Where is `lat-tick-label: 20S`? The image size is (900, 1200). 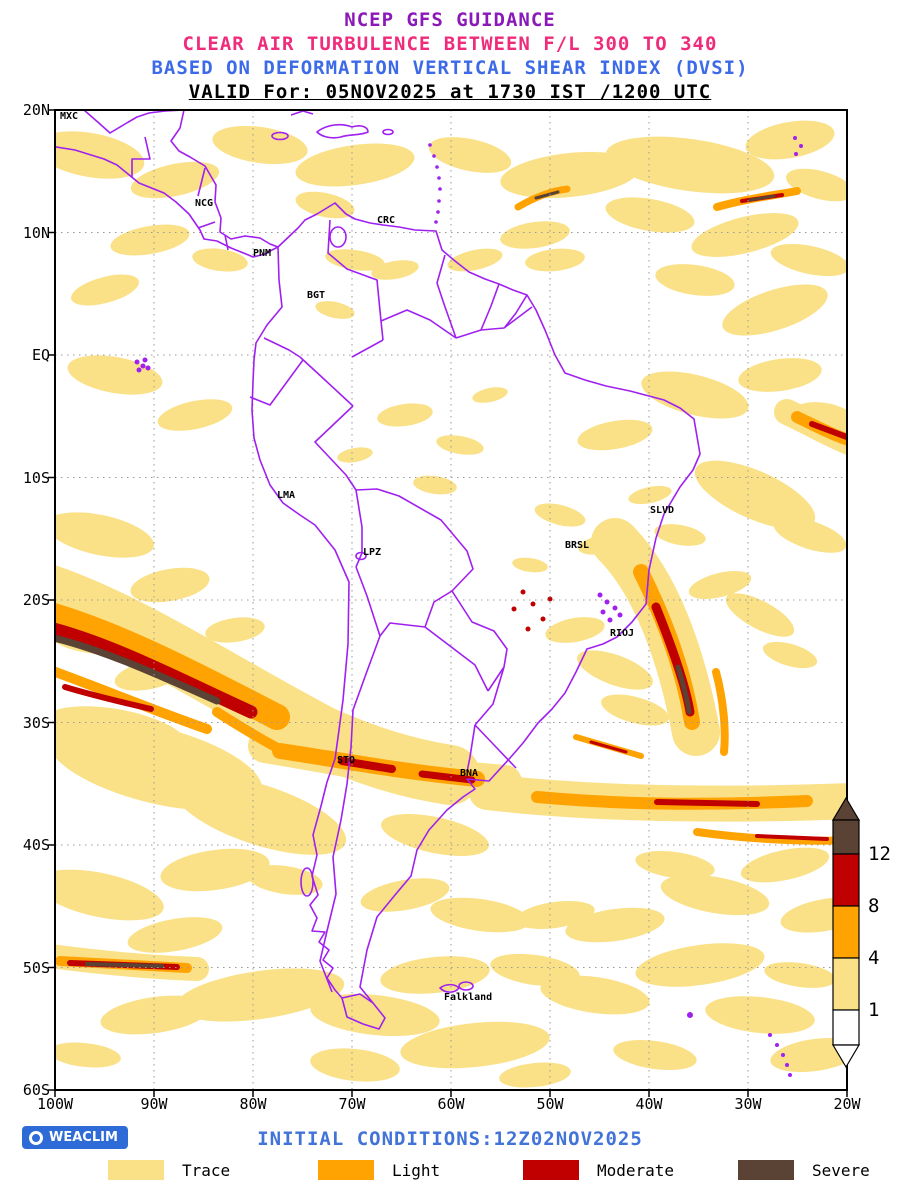 lat-tick-label: 20S is located at coordinates (36, 600).